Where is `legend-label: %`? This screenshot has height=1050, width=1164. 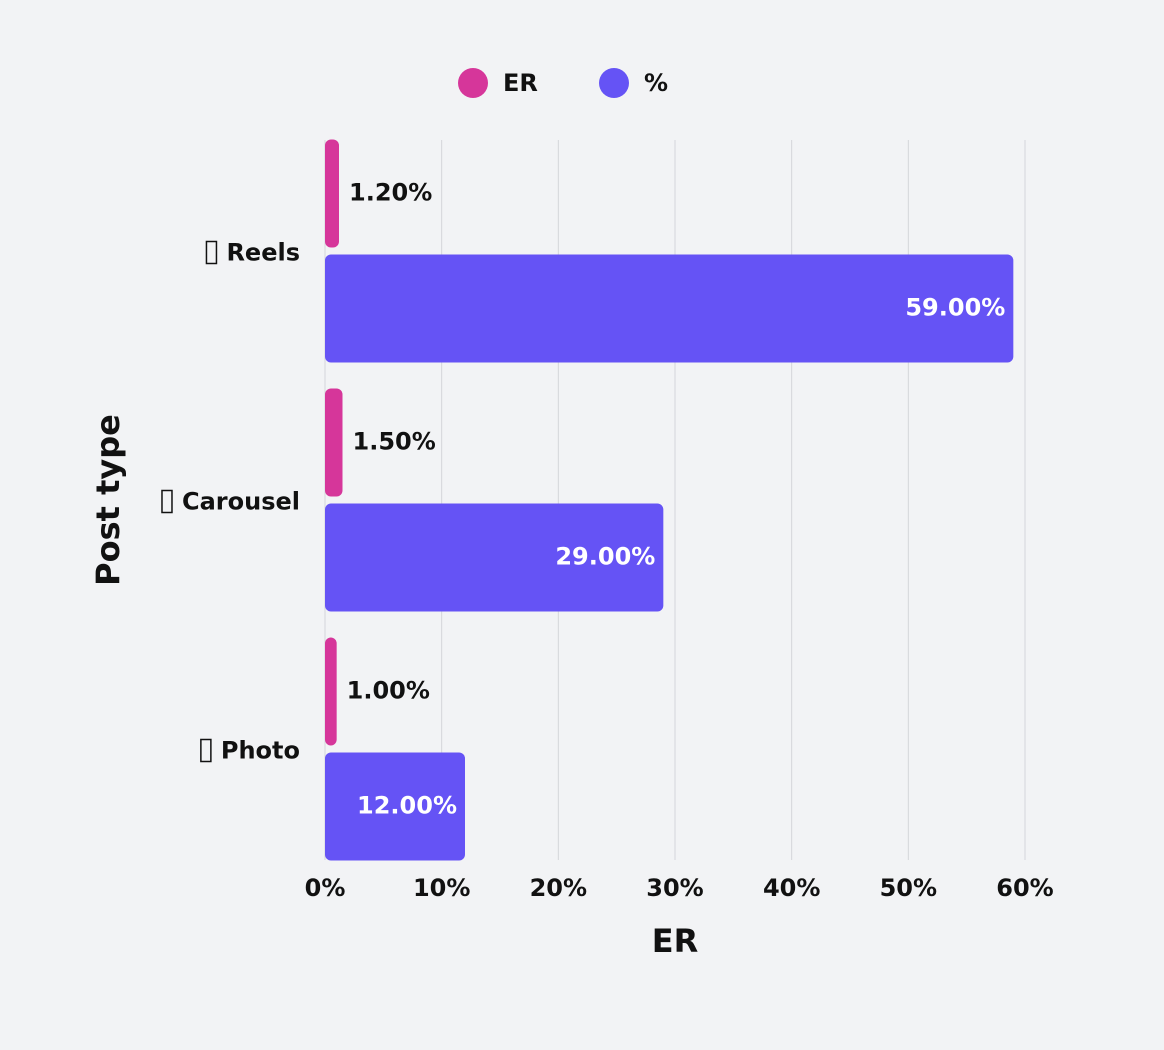 legend-label: % is located at coordinates (656, 83).